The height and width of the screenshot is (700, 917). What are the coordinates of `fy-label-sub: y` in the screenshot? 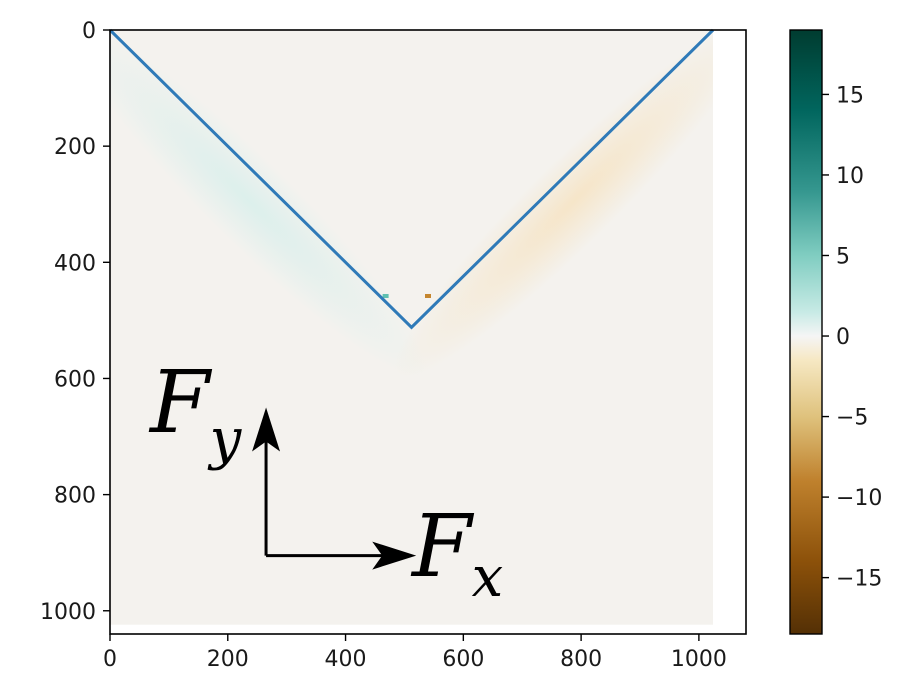 It's located at (225, 439).